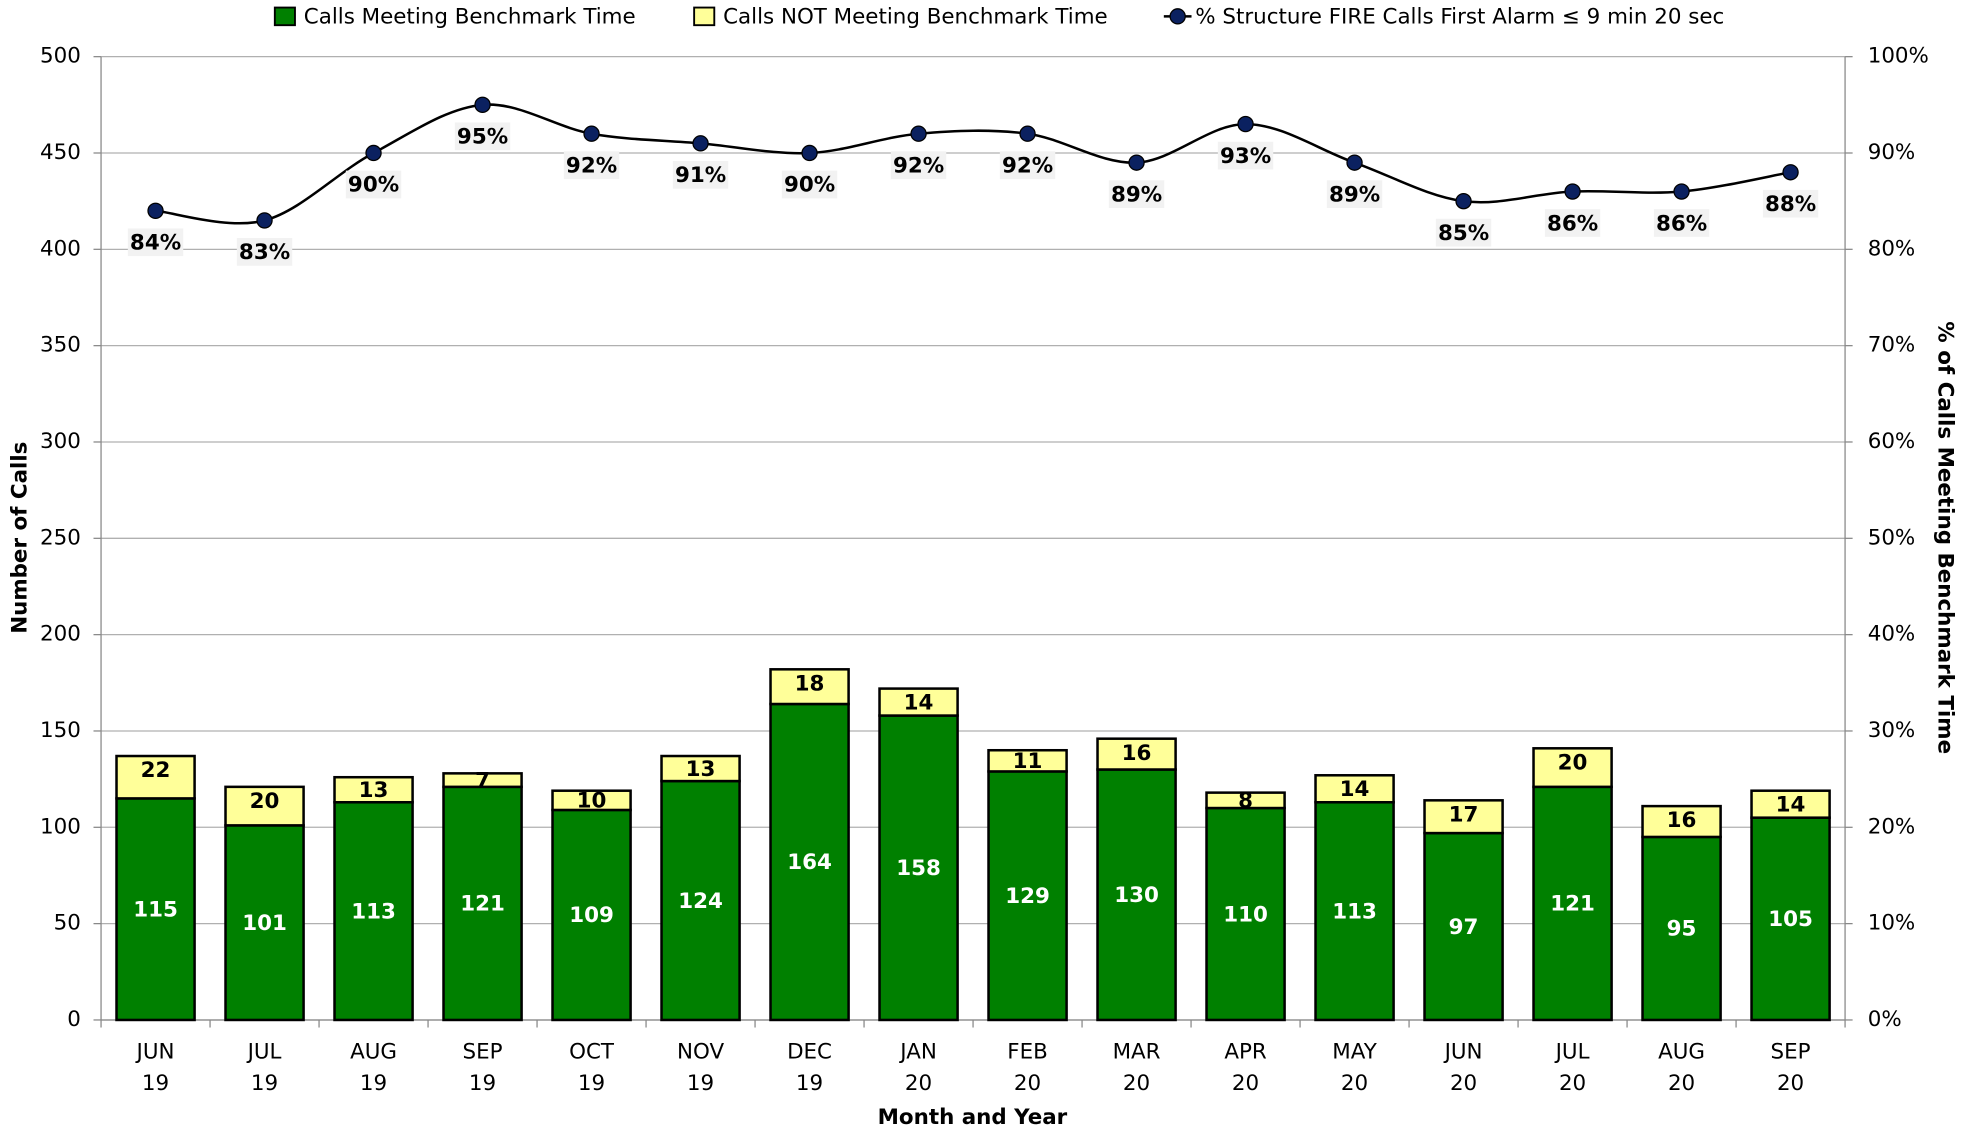 This screenshot has height=1127, width=1965. Describe the element at coordinates (1892, 345) in the screenshot. I see `y2-tick-label: 70%` at that location.